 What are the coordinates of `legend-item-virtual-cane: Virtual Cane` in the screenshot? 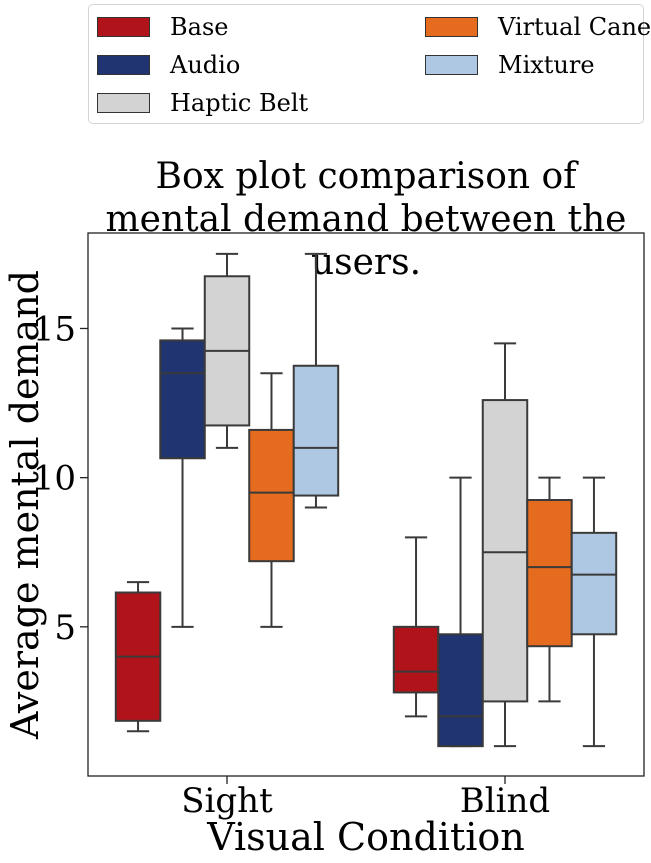 It's located at (538, 27).